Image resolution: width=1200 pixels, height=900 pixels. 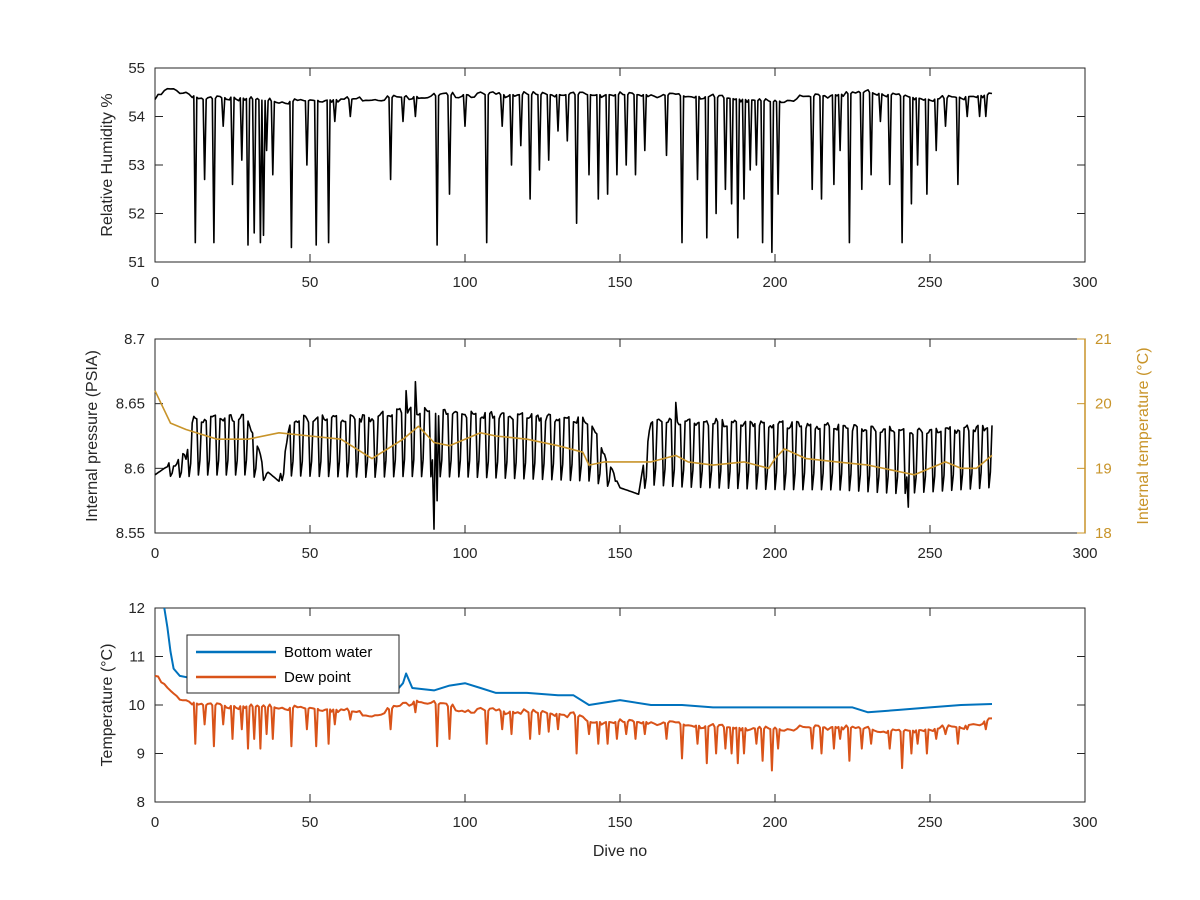 What do you see at coordinates (136, 68) in the screenshot?
I see `y-tick-label: 55` at bounding box center [136, 68].